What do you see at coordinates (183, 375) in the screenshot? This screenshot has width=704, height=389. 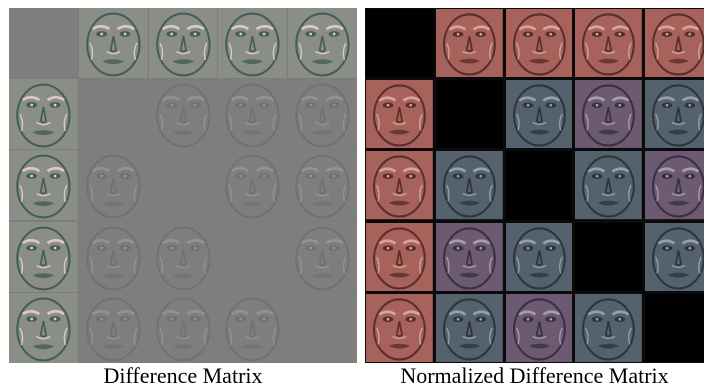 I see `difference-matrix-caption: Difference Matrix` at bounding box center [183, 375].